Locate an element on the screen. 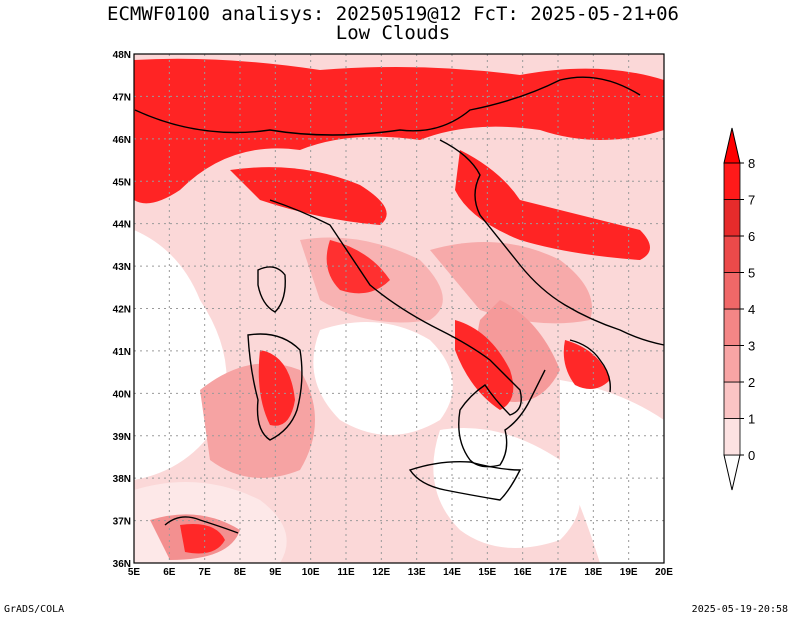 Image resolution: width=800 pixels, height=618 pixels. longitude-label: 18E is located at coordinates (593, 572).